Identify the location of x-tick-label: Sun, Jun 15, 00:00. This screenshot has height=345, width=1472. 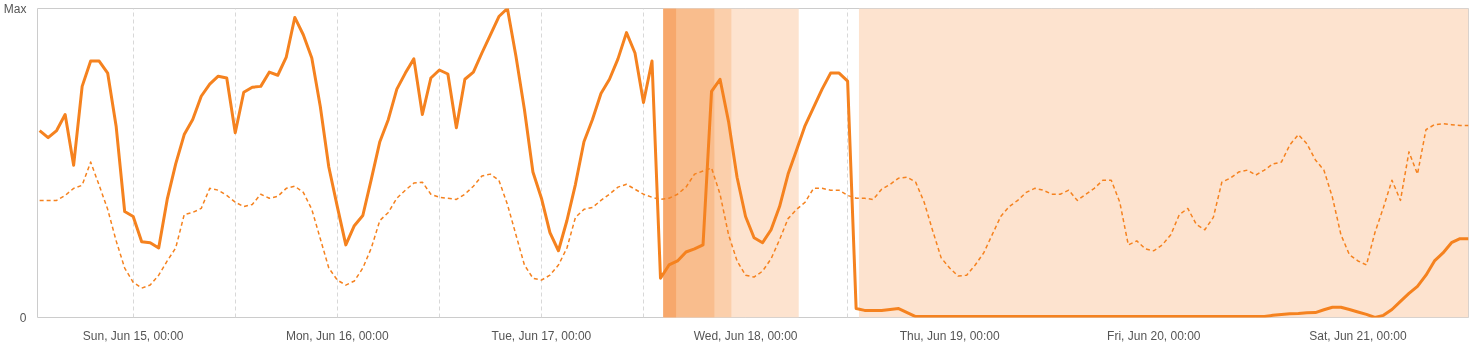
(133, 335).